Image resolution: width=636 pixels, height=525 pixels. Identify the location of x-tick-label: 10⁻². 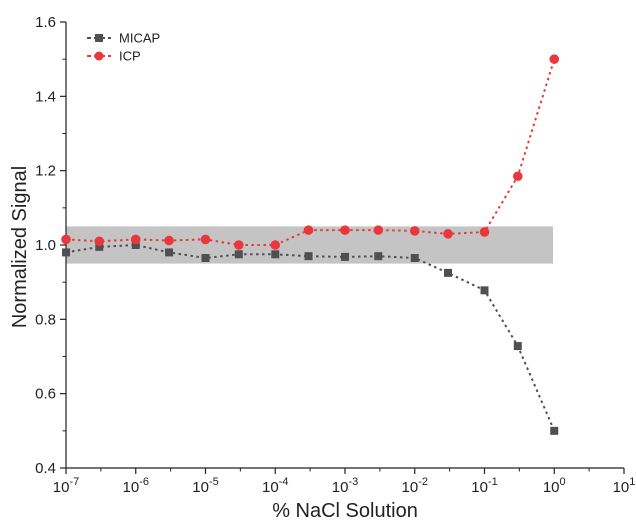
(415, 486).